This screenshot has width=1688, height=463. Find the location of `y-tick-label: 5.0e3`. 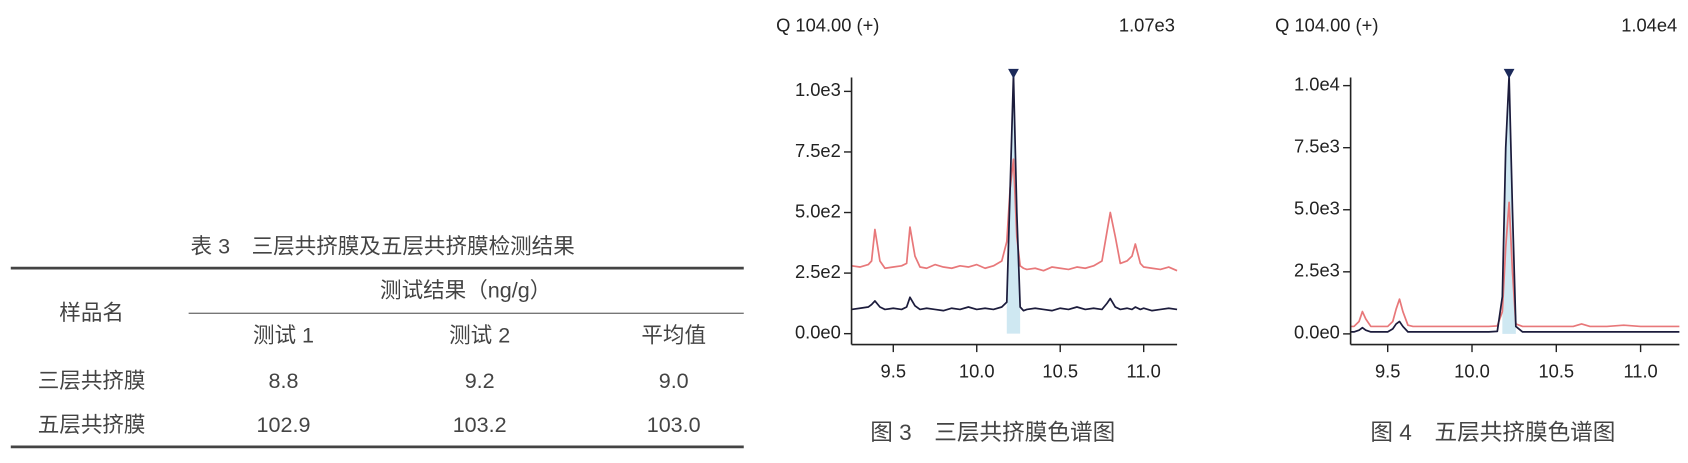

y-tick-label: 5.0e3 is located at coordinates (1317, 208).